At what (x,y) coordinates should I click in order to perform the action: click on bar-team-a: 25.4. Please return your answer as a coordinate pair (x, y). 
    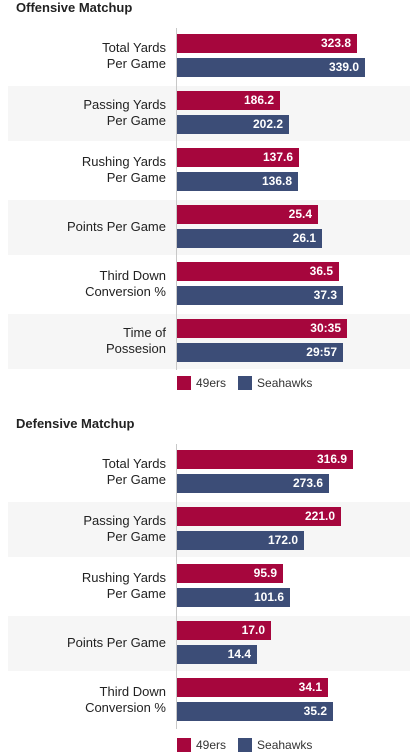
    Looking at the image, I should click on (247, 214).